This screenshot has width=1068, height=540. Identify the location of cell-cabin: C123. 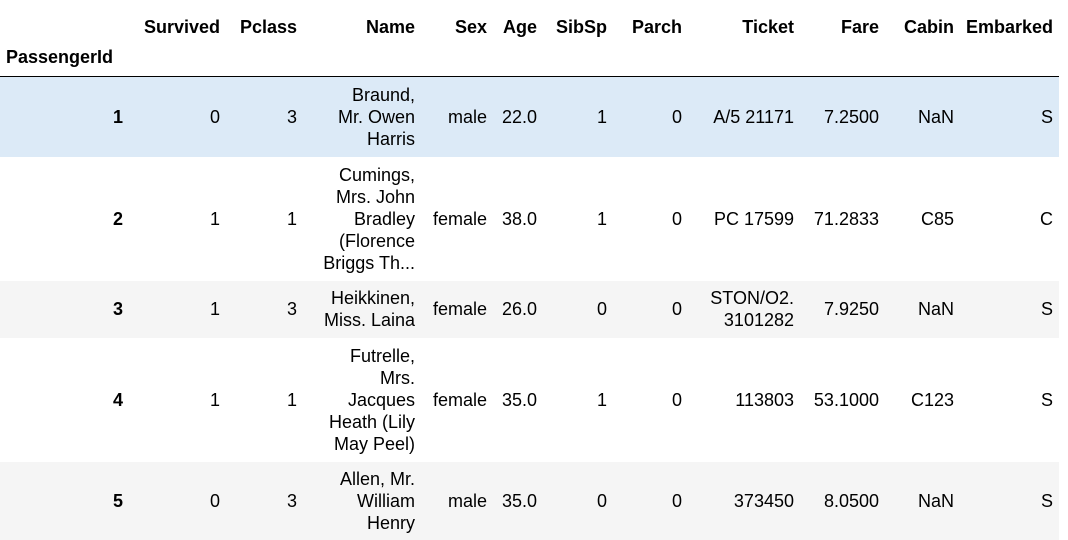
(932, 399).